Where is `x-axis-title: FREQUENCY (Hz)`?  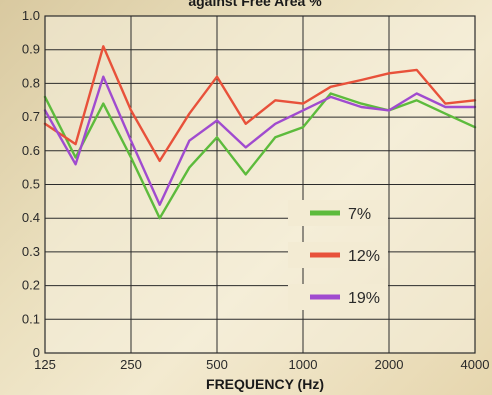
x-axis-title: FREQUENCY (Hz) is located at coordinates (265, 384).